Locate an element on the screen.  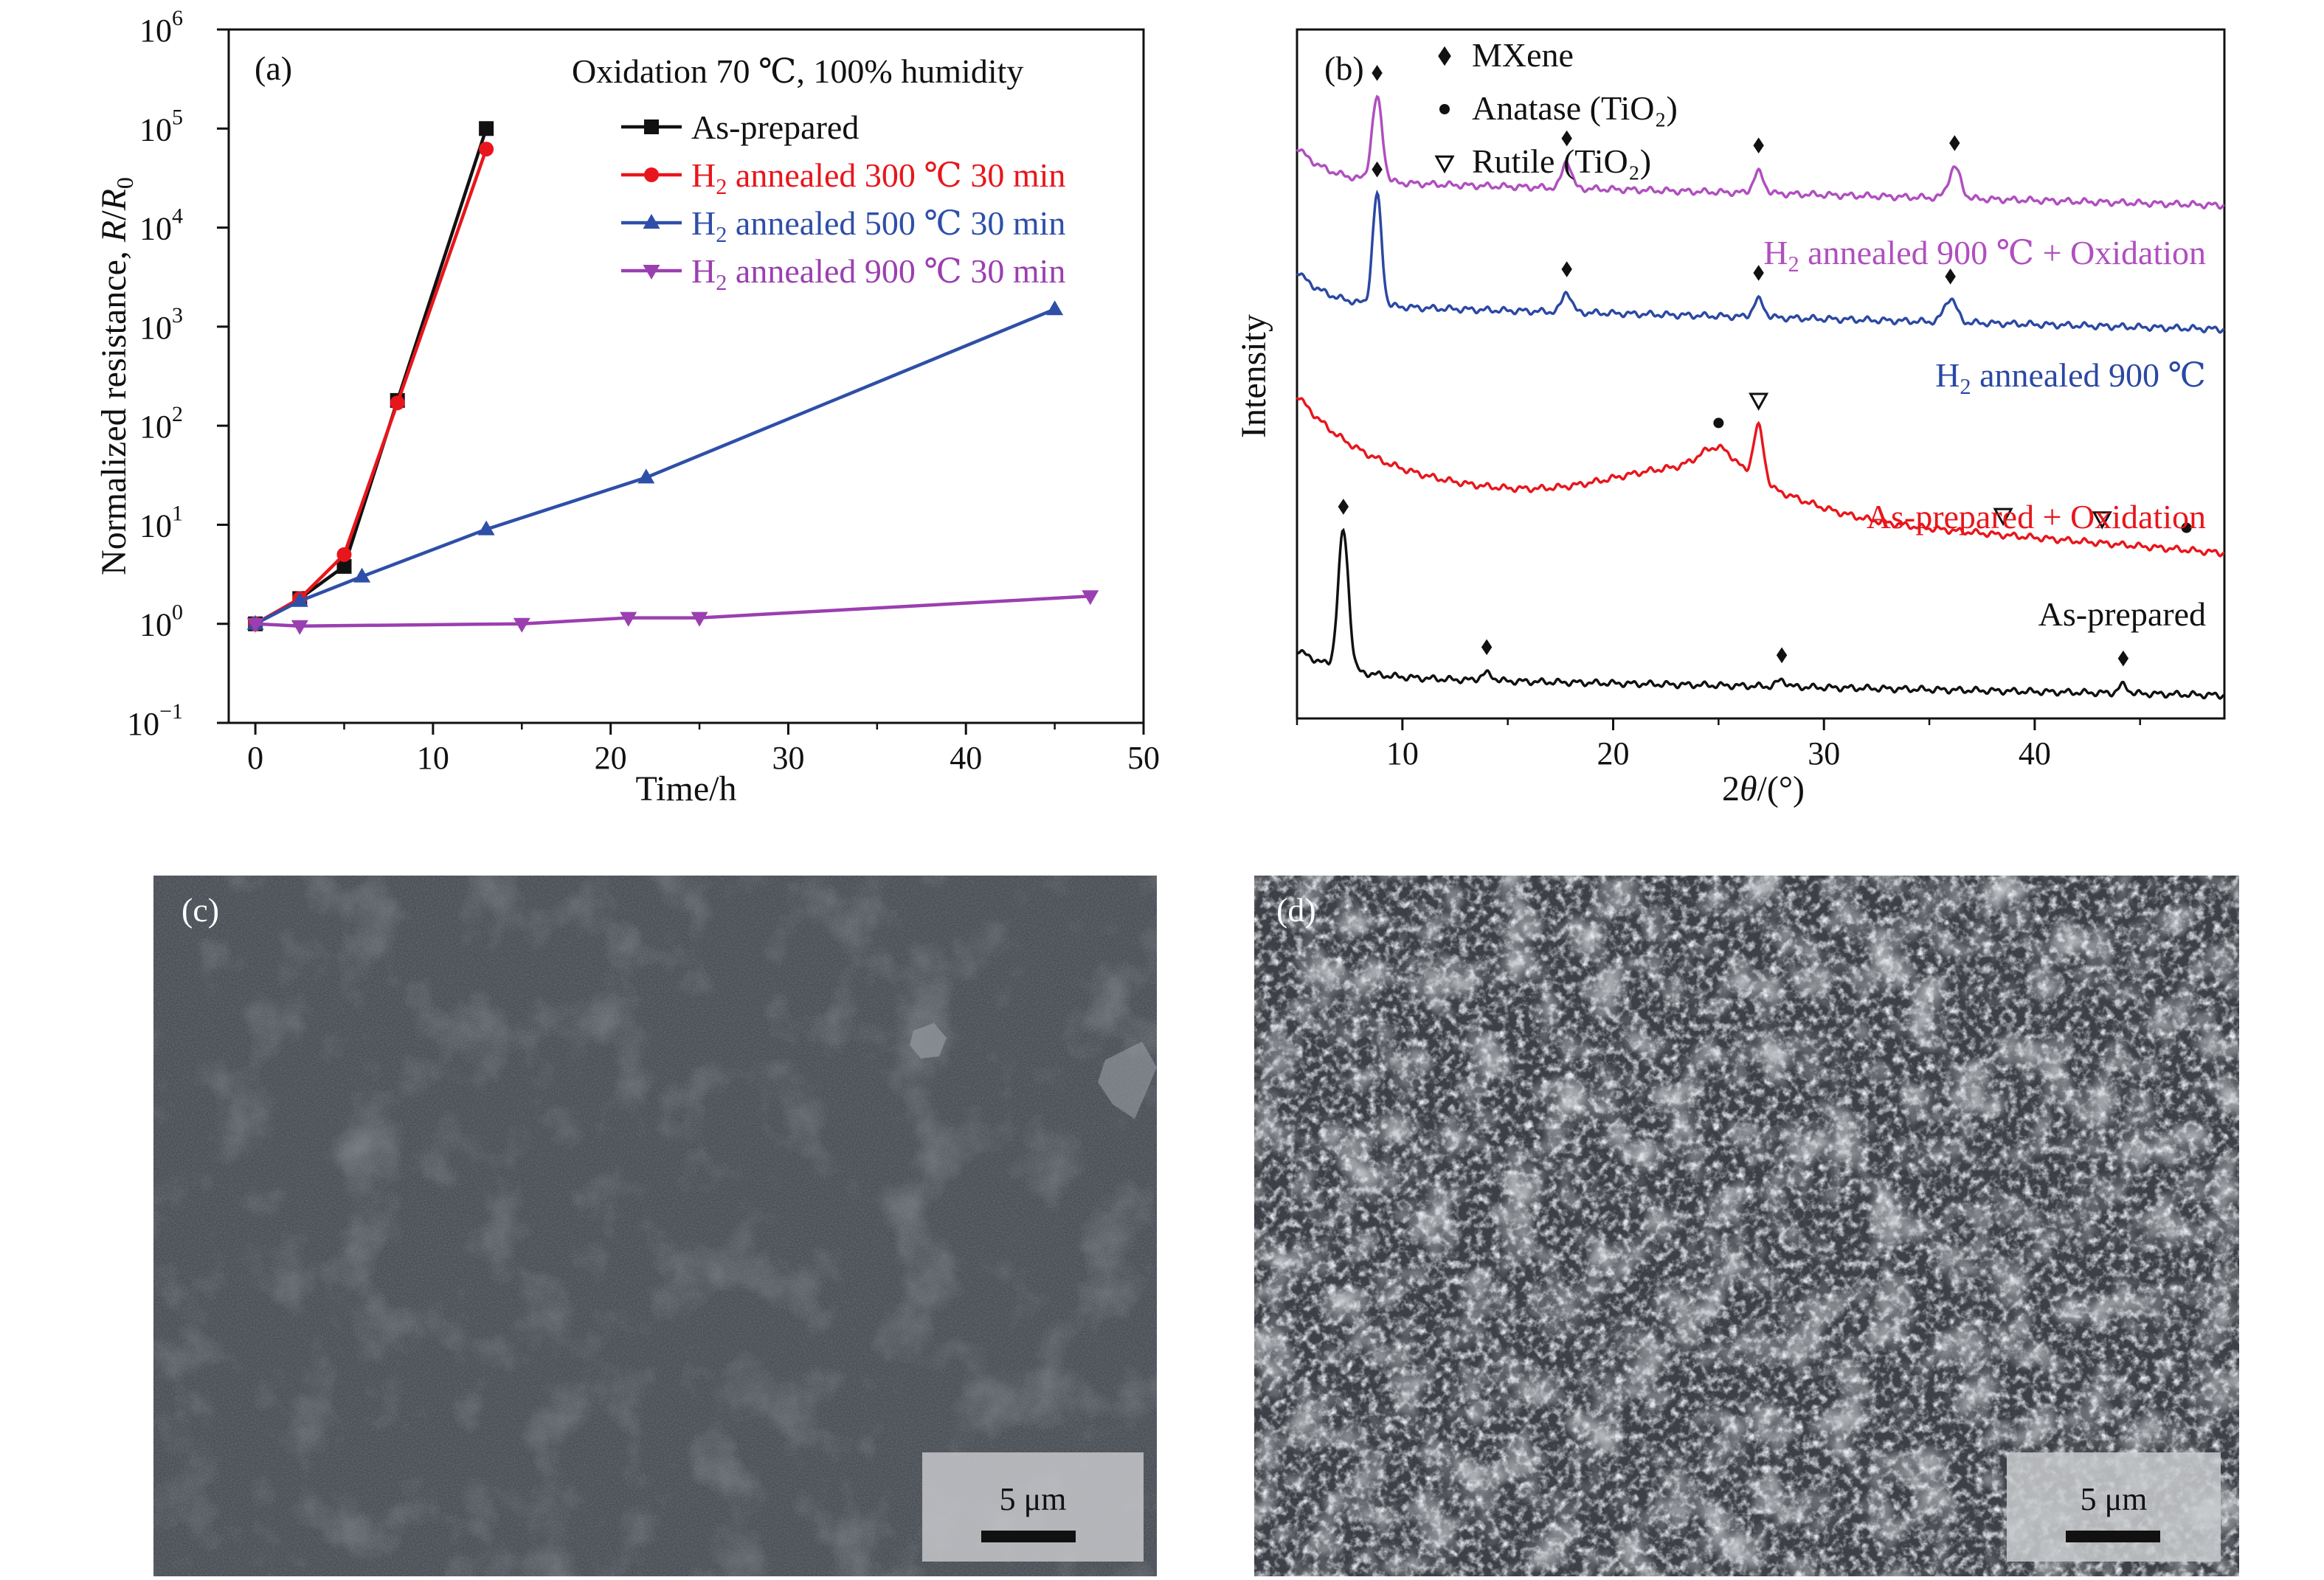
y-tick-label: 10⁶ is located at coordinates (161, 27).